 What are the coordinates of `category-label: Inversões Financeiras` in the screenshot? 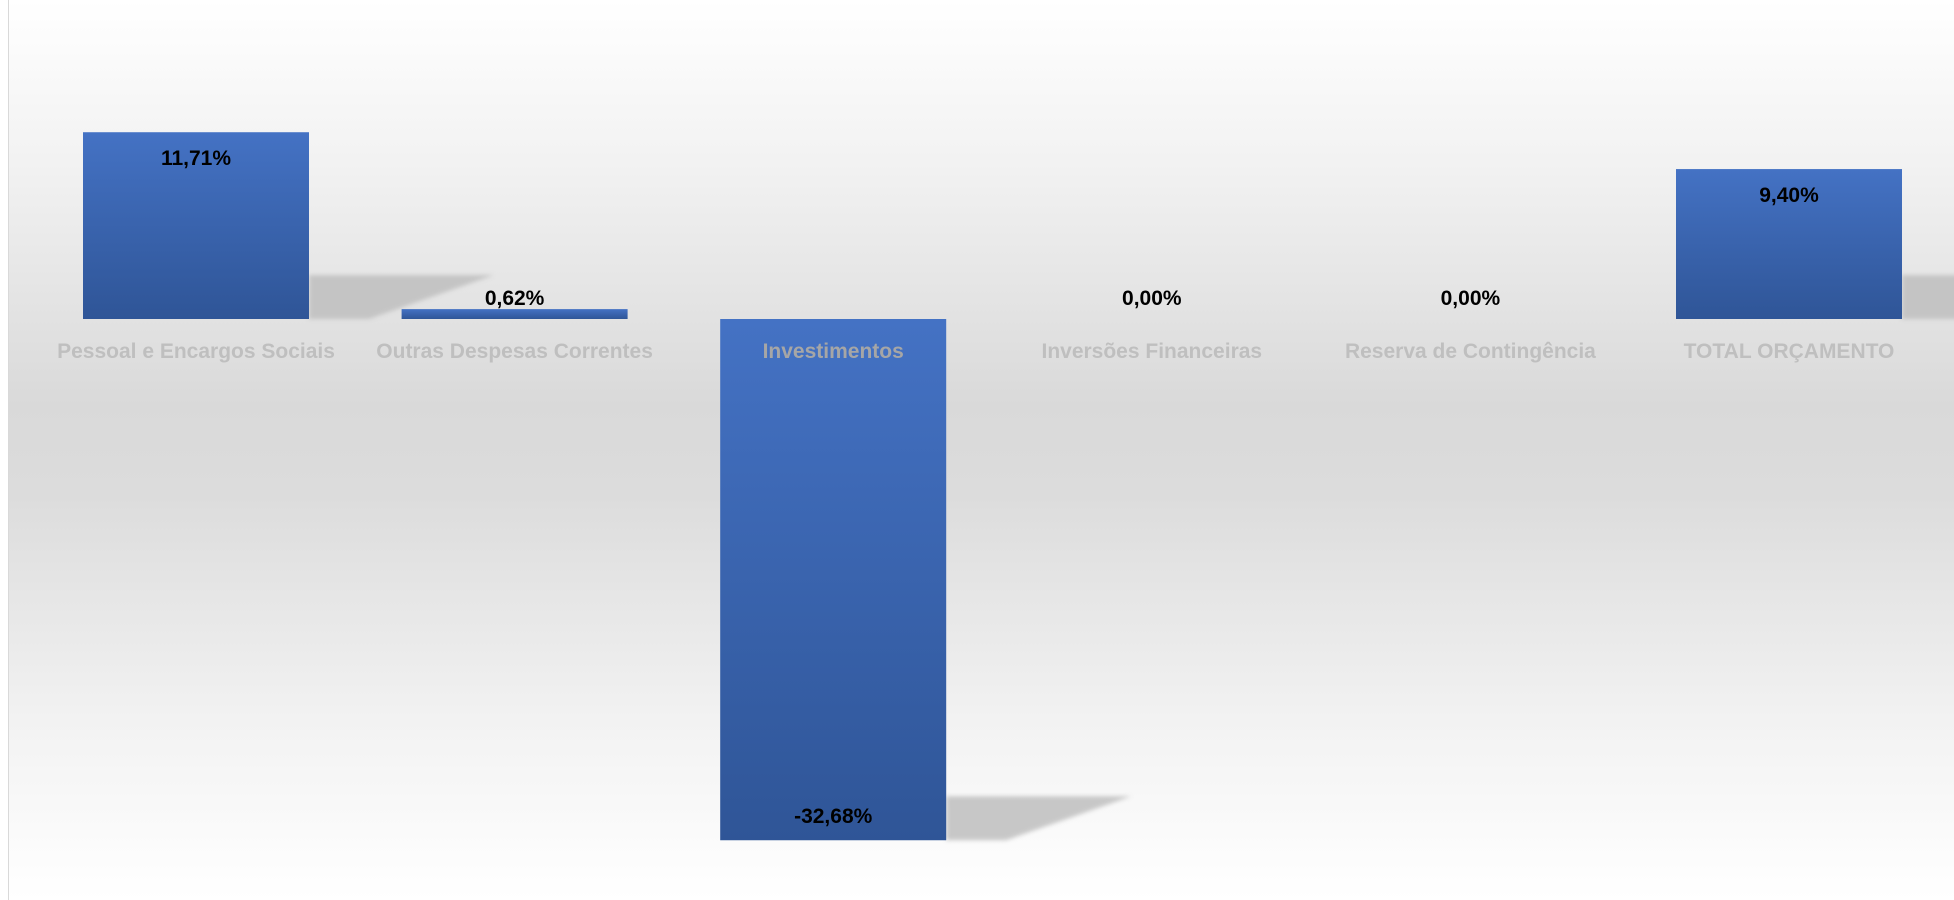 It's located at (1151, 351).